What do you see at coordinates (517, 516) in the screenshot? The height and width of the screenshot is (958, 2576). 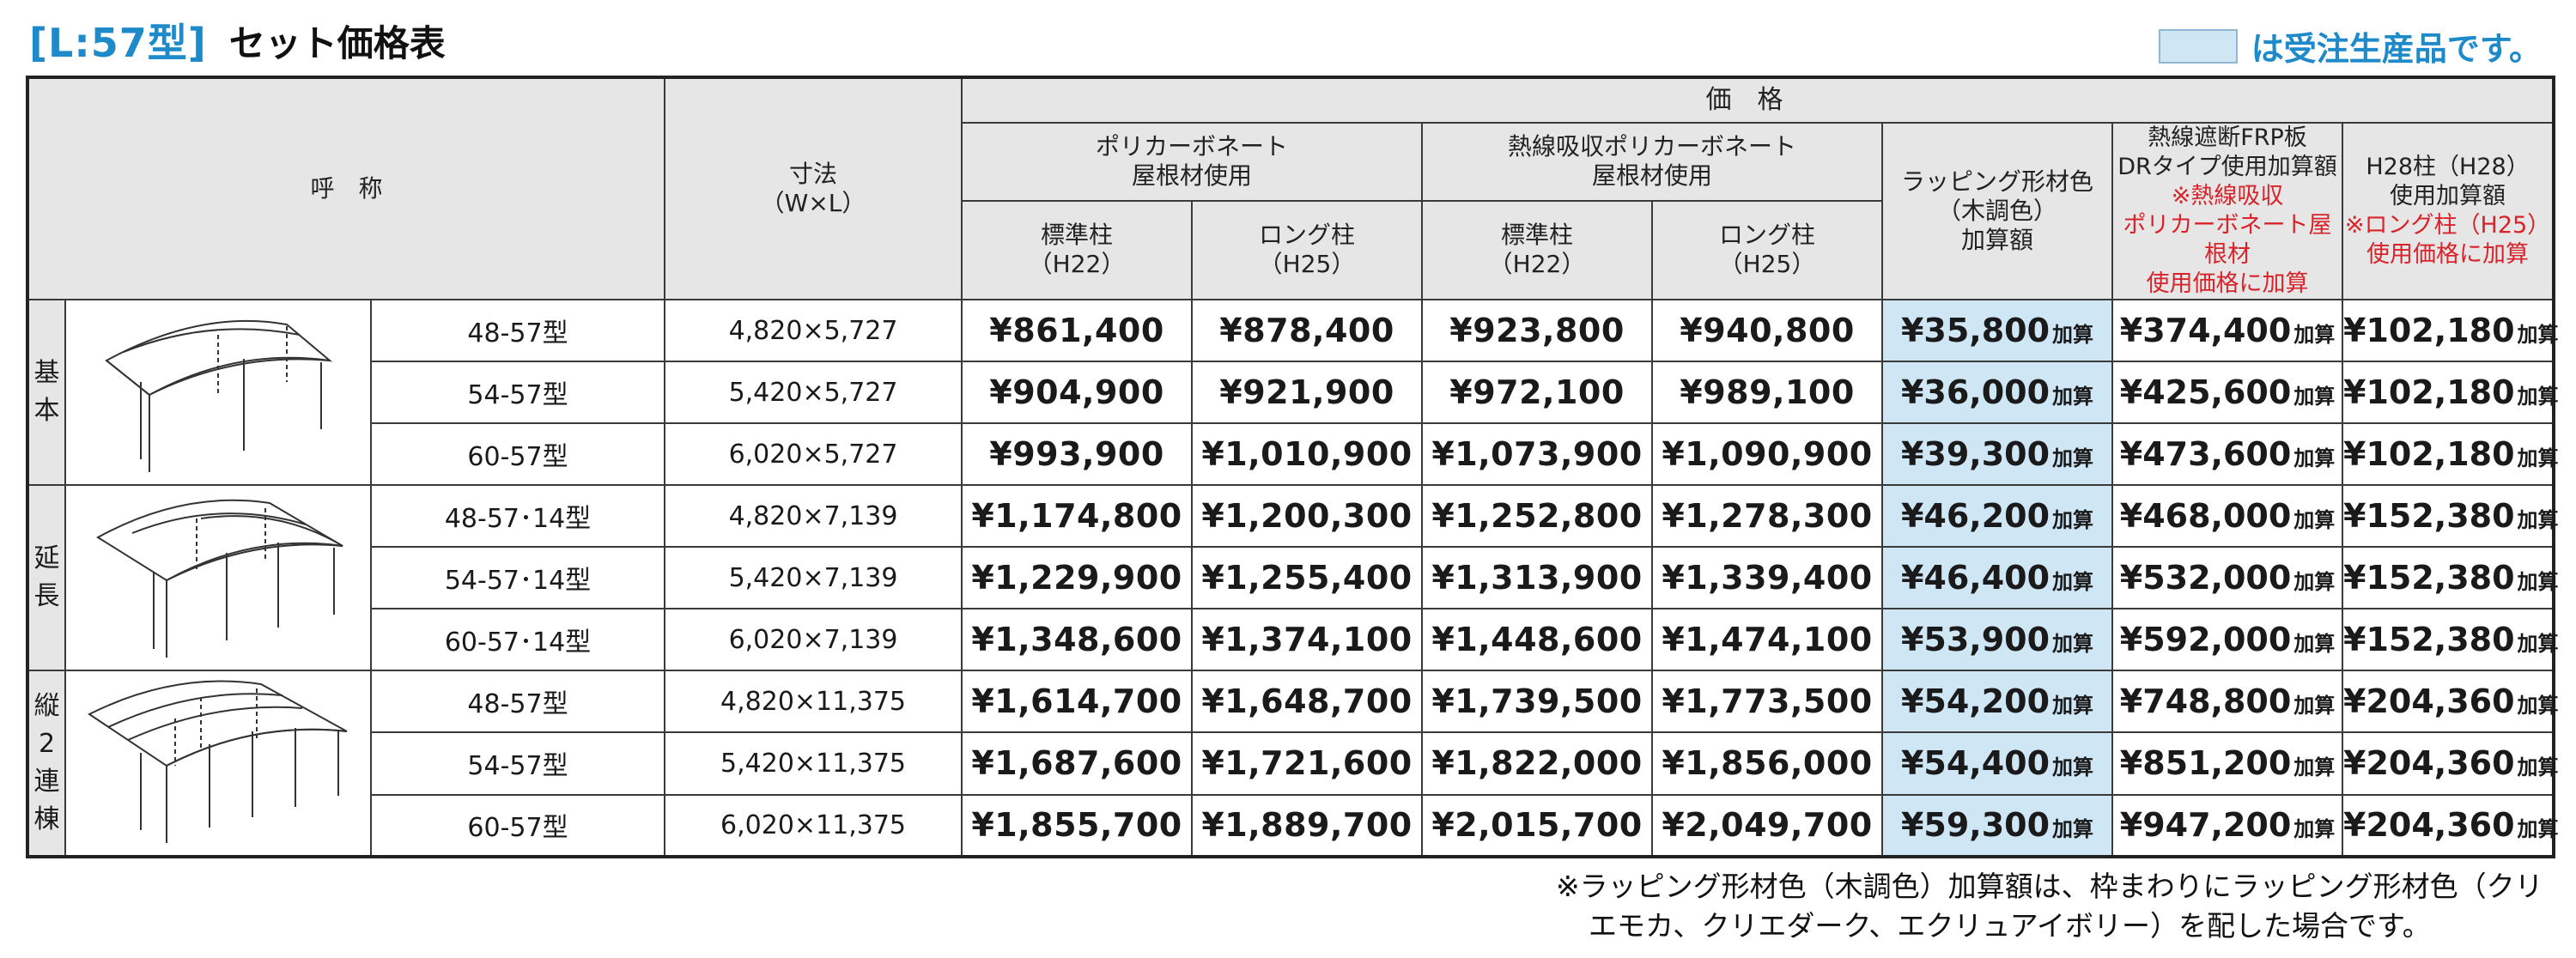 I see `model-name: 48-57･14型` at bounding box center [517, 516].